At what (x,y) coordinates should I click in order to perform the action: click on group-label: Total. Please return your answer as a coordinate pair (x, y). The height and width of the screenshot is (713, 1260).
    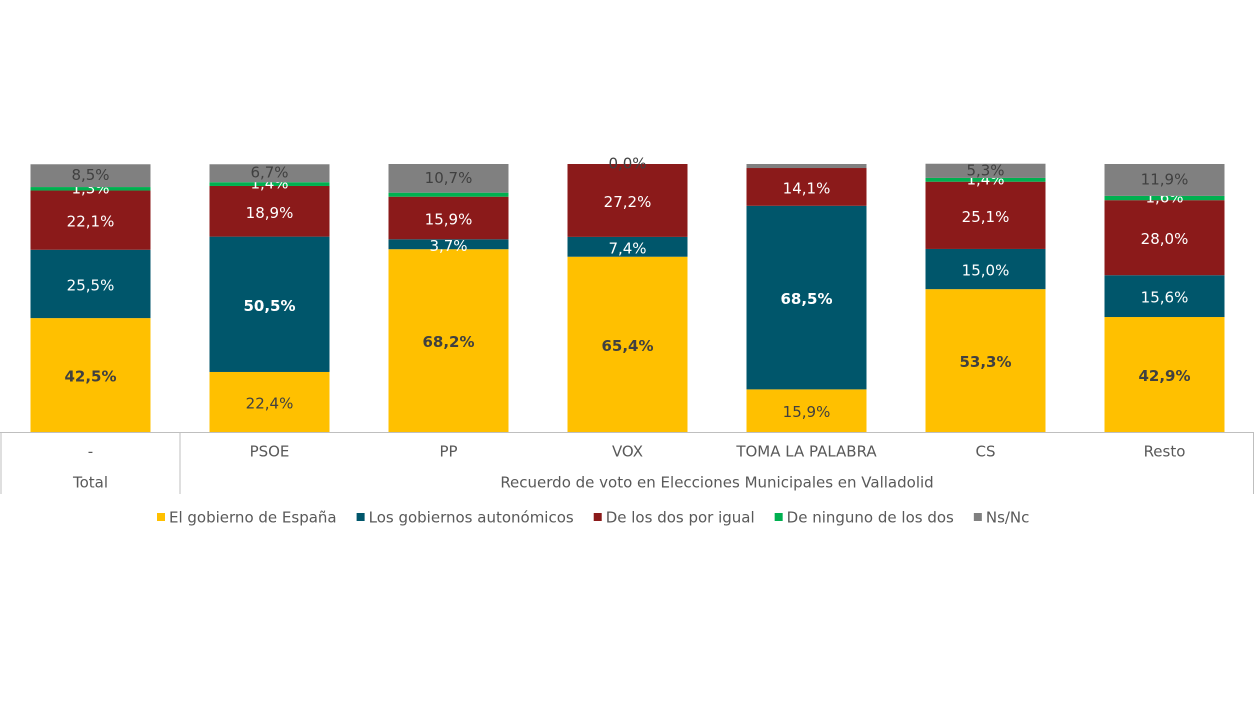
    Looking at the image, I should click on (90, 483).